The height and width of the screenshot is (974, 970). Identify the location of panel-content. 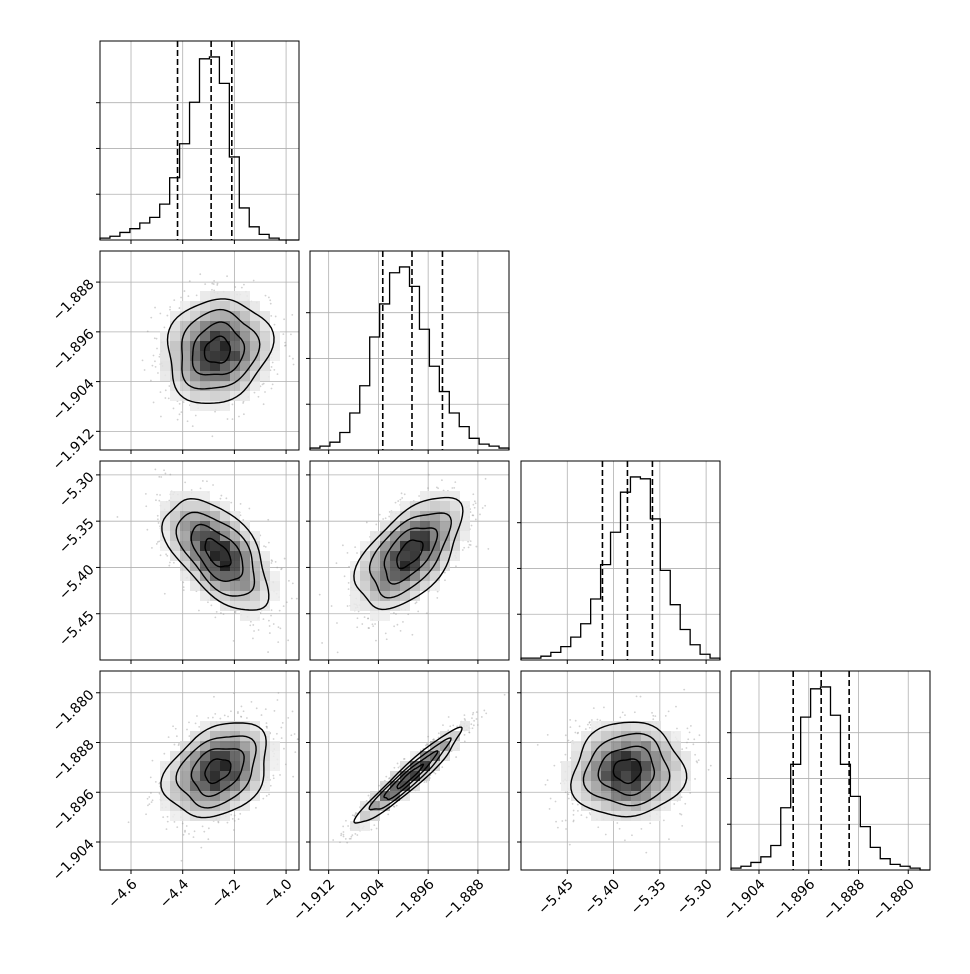
(208, 770).